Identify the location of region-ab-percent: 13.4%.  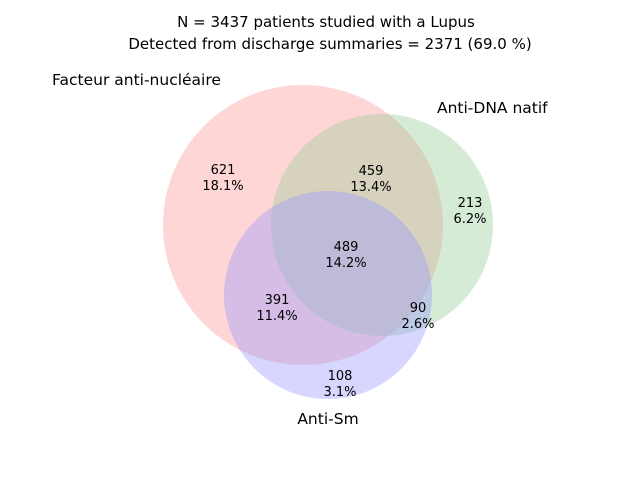
(370, 187).